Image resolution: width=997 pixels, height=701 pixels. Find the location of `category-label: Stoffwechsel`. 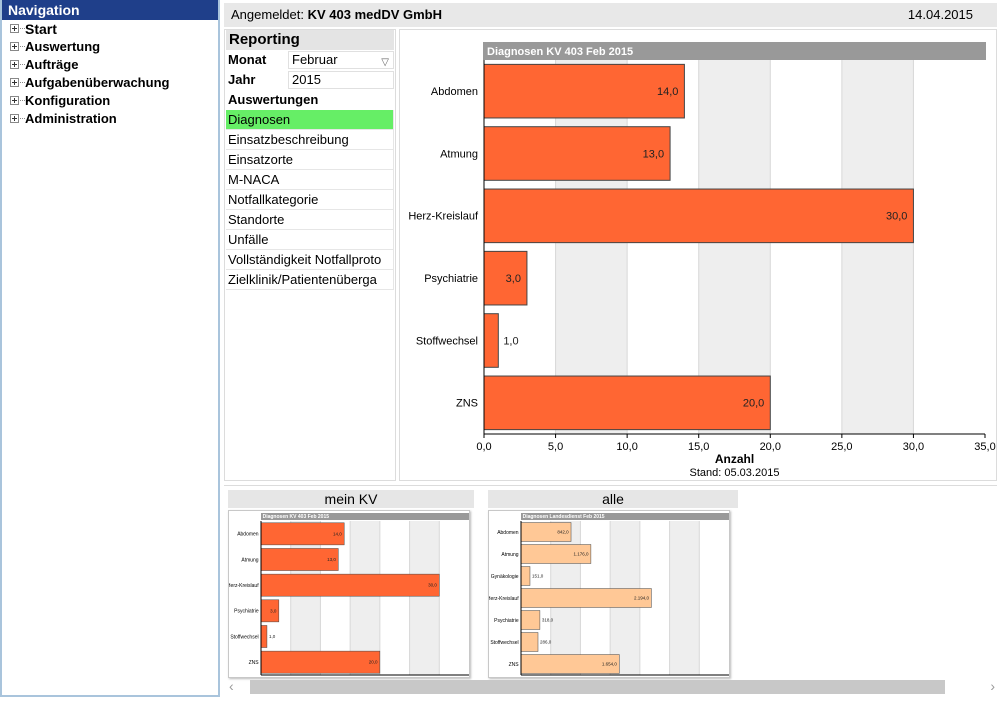

category-label: Stoffwechsel is located at coordinates (504, 643).